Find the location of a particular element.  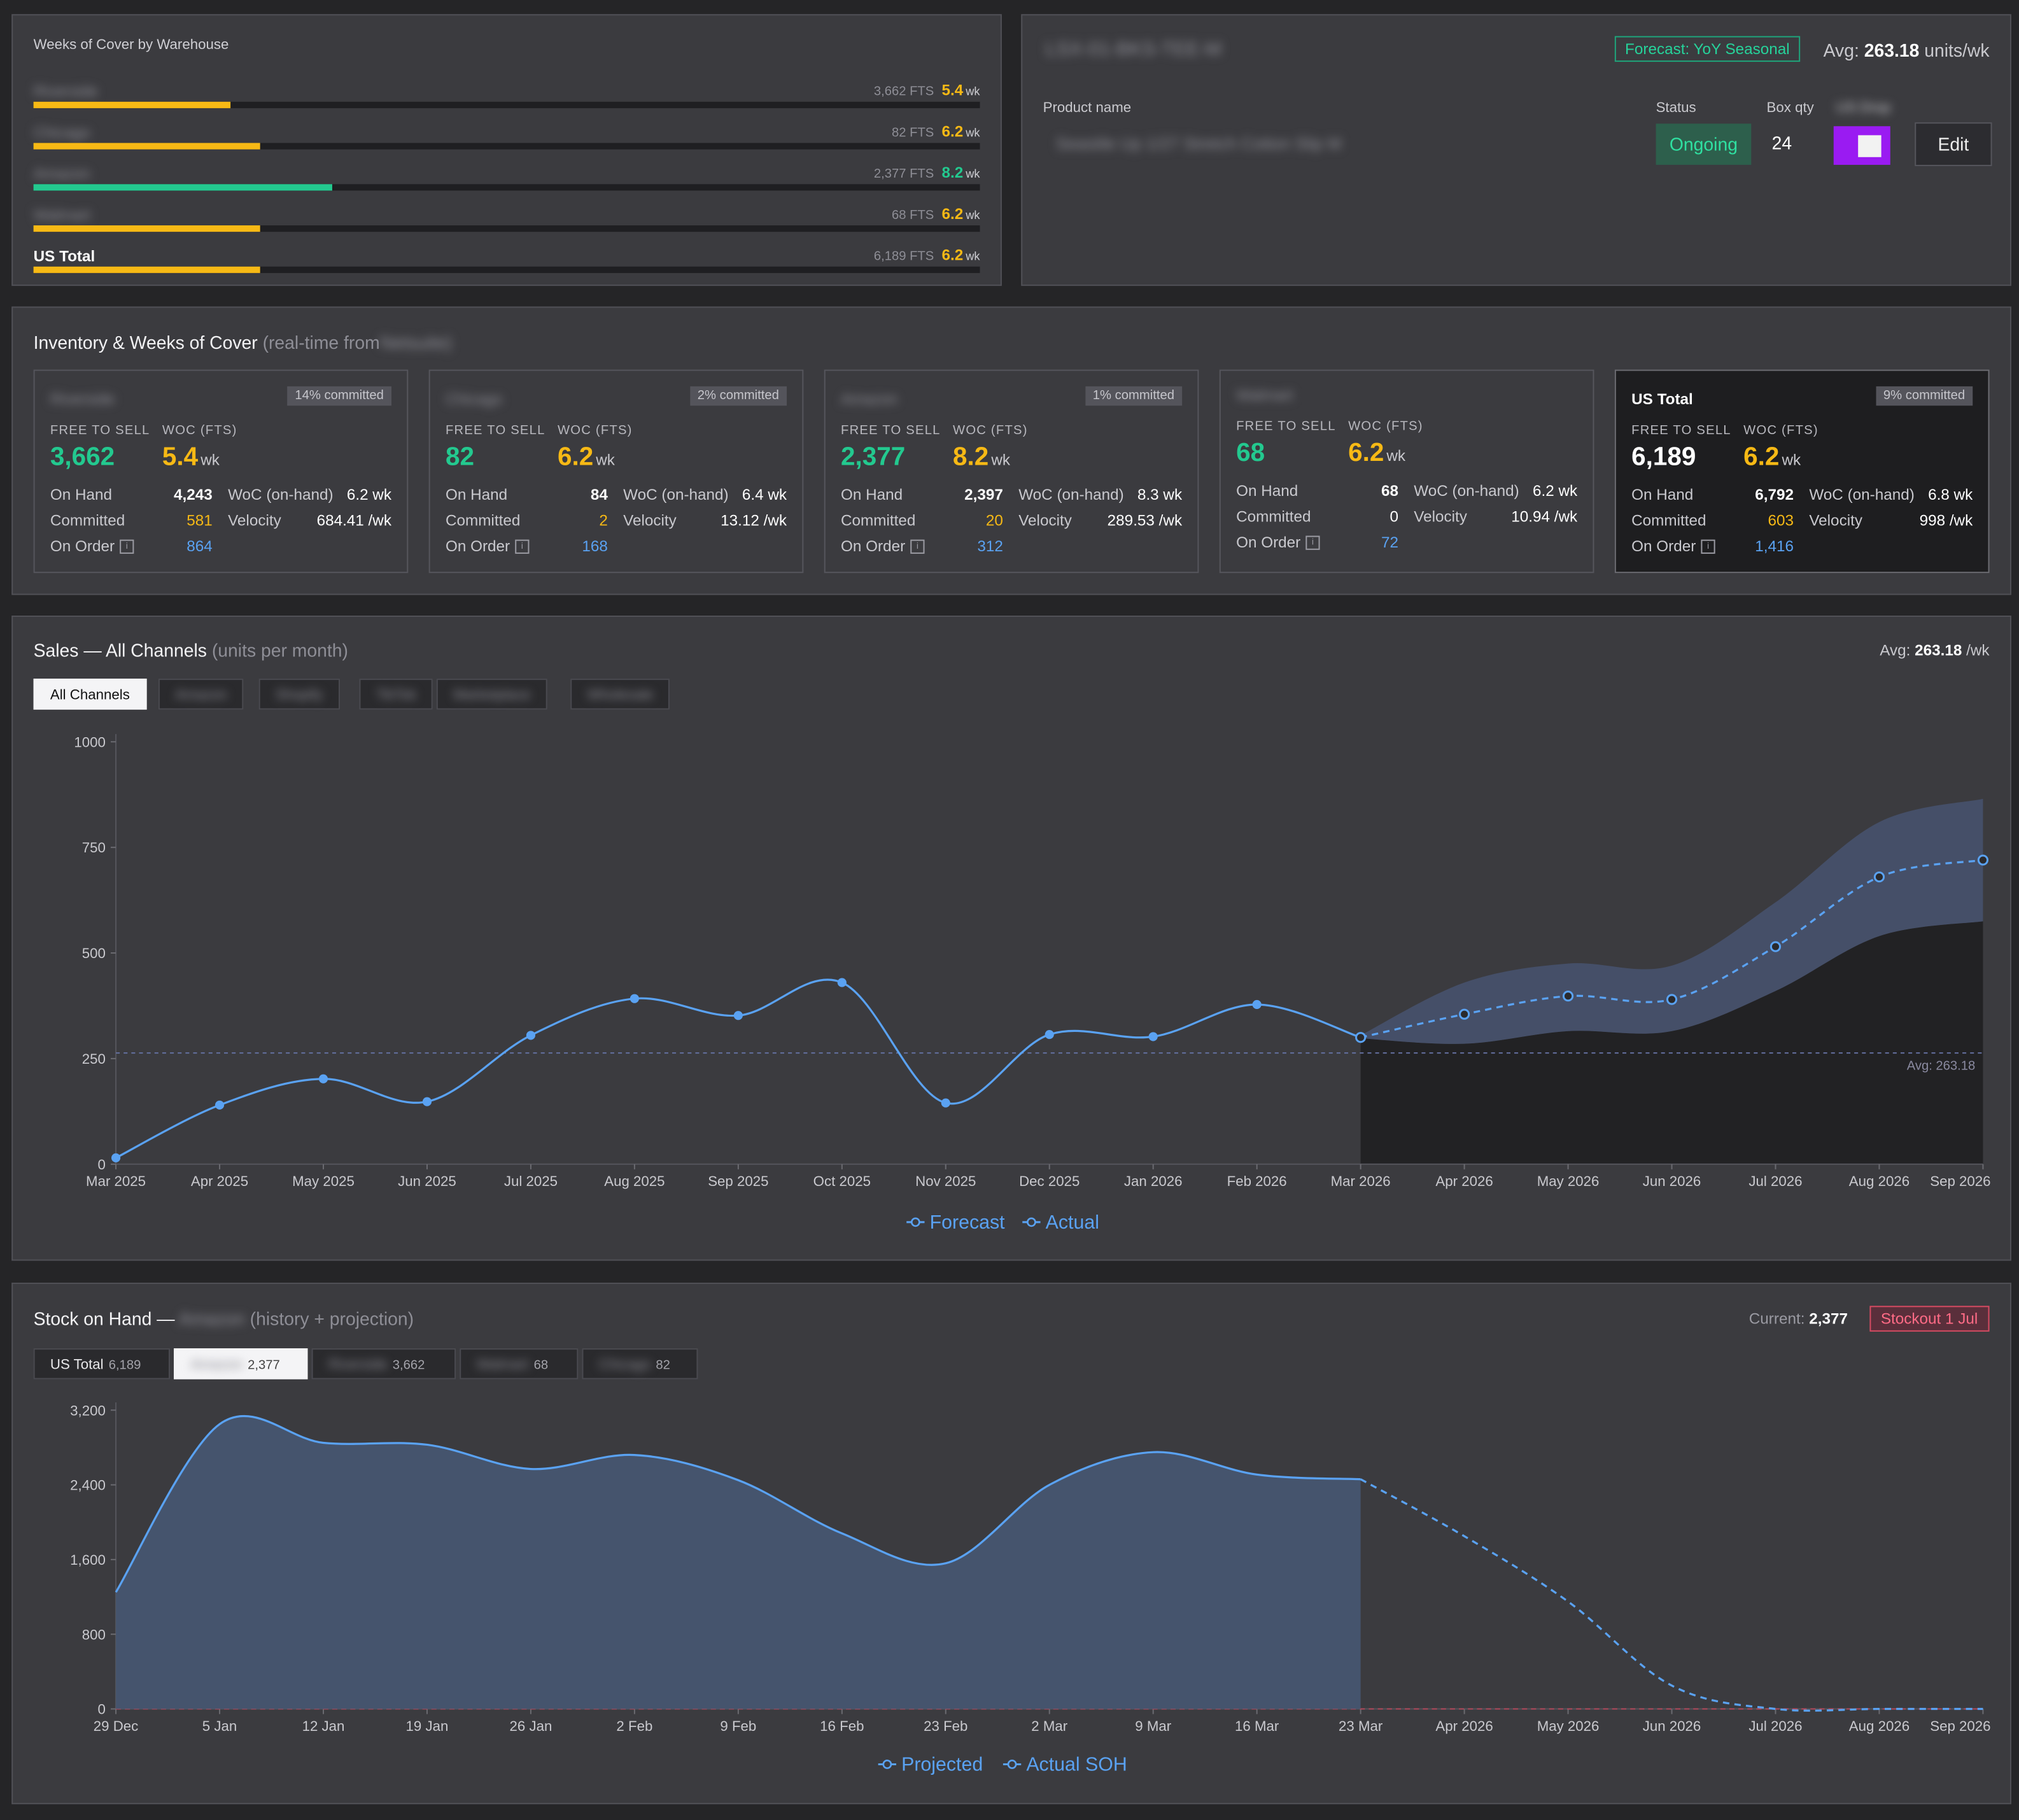

committed-badge: 2% committed is located at coordinates (738, 396).